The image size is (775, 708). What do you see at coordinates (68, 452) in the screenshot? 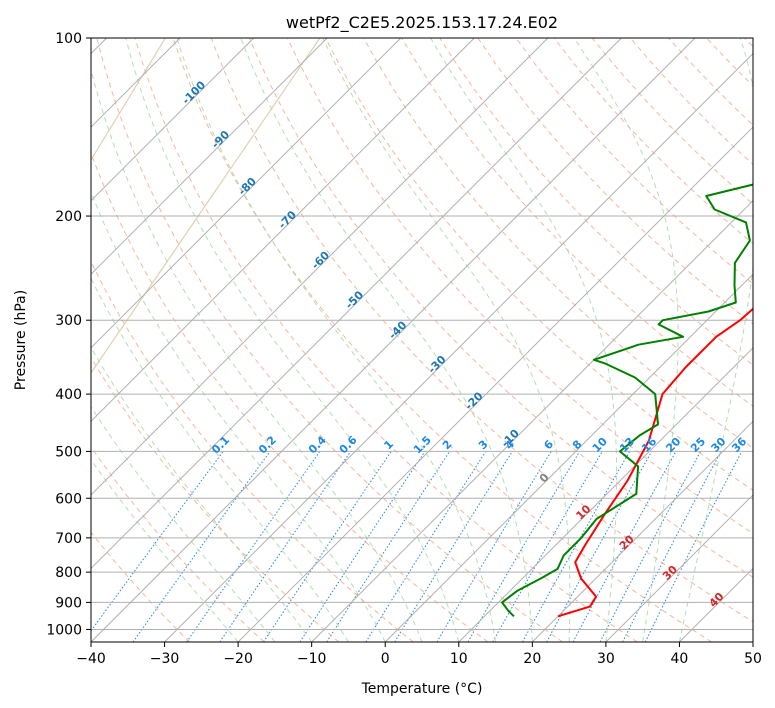
I see `y-tick-label: 500` at bounding box center [68, 452].